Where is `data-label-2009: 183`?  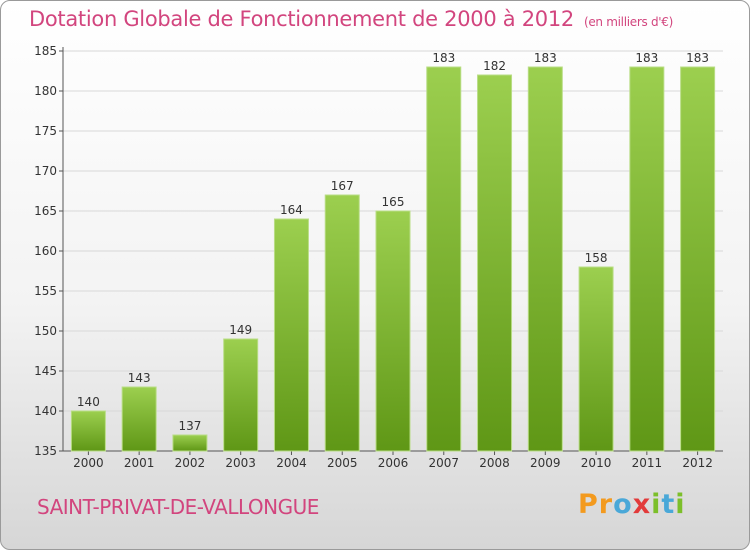
data-label-2009: 183 is located at coordinates (545, 58).